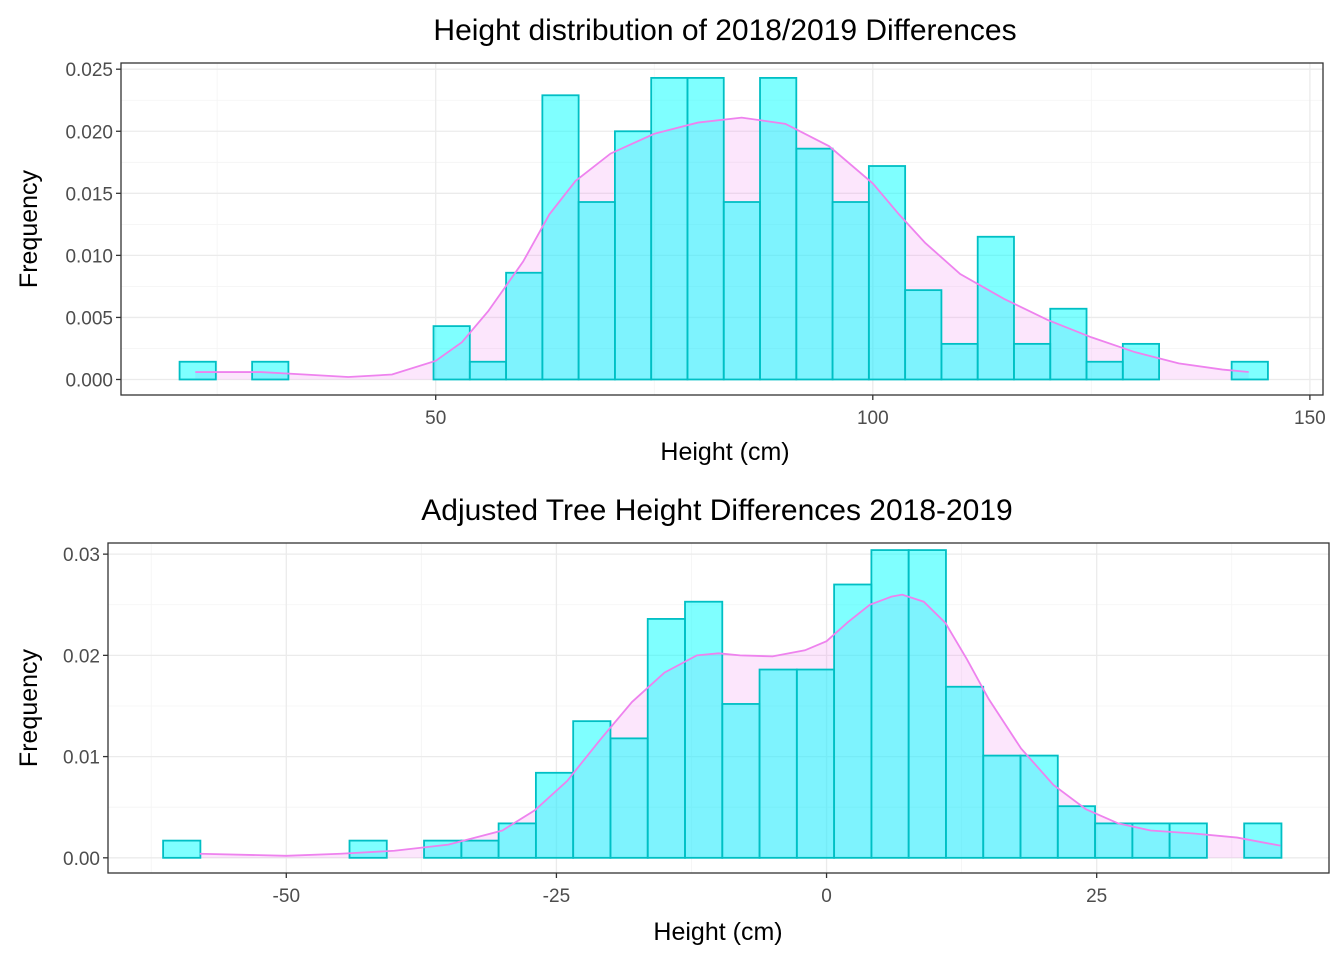  I want to click on y-tick-label: 0.015, so click(89, 194).